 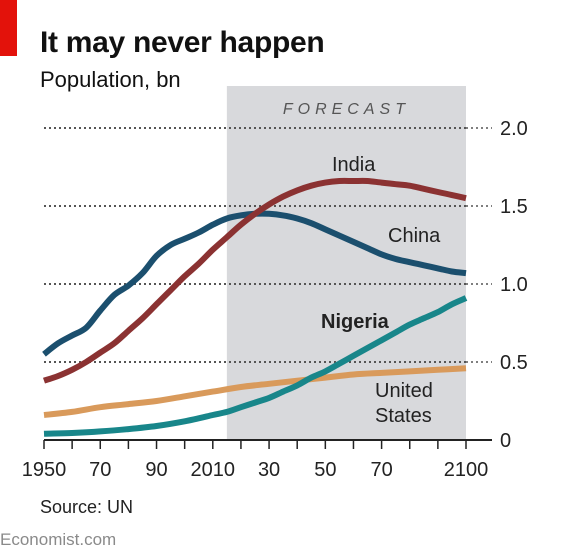 What do you see at coordinates (44, 470) in the screenshot?
I see `x-tick-label: 1950` at bounding box center [44, 470].